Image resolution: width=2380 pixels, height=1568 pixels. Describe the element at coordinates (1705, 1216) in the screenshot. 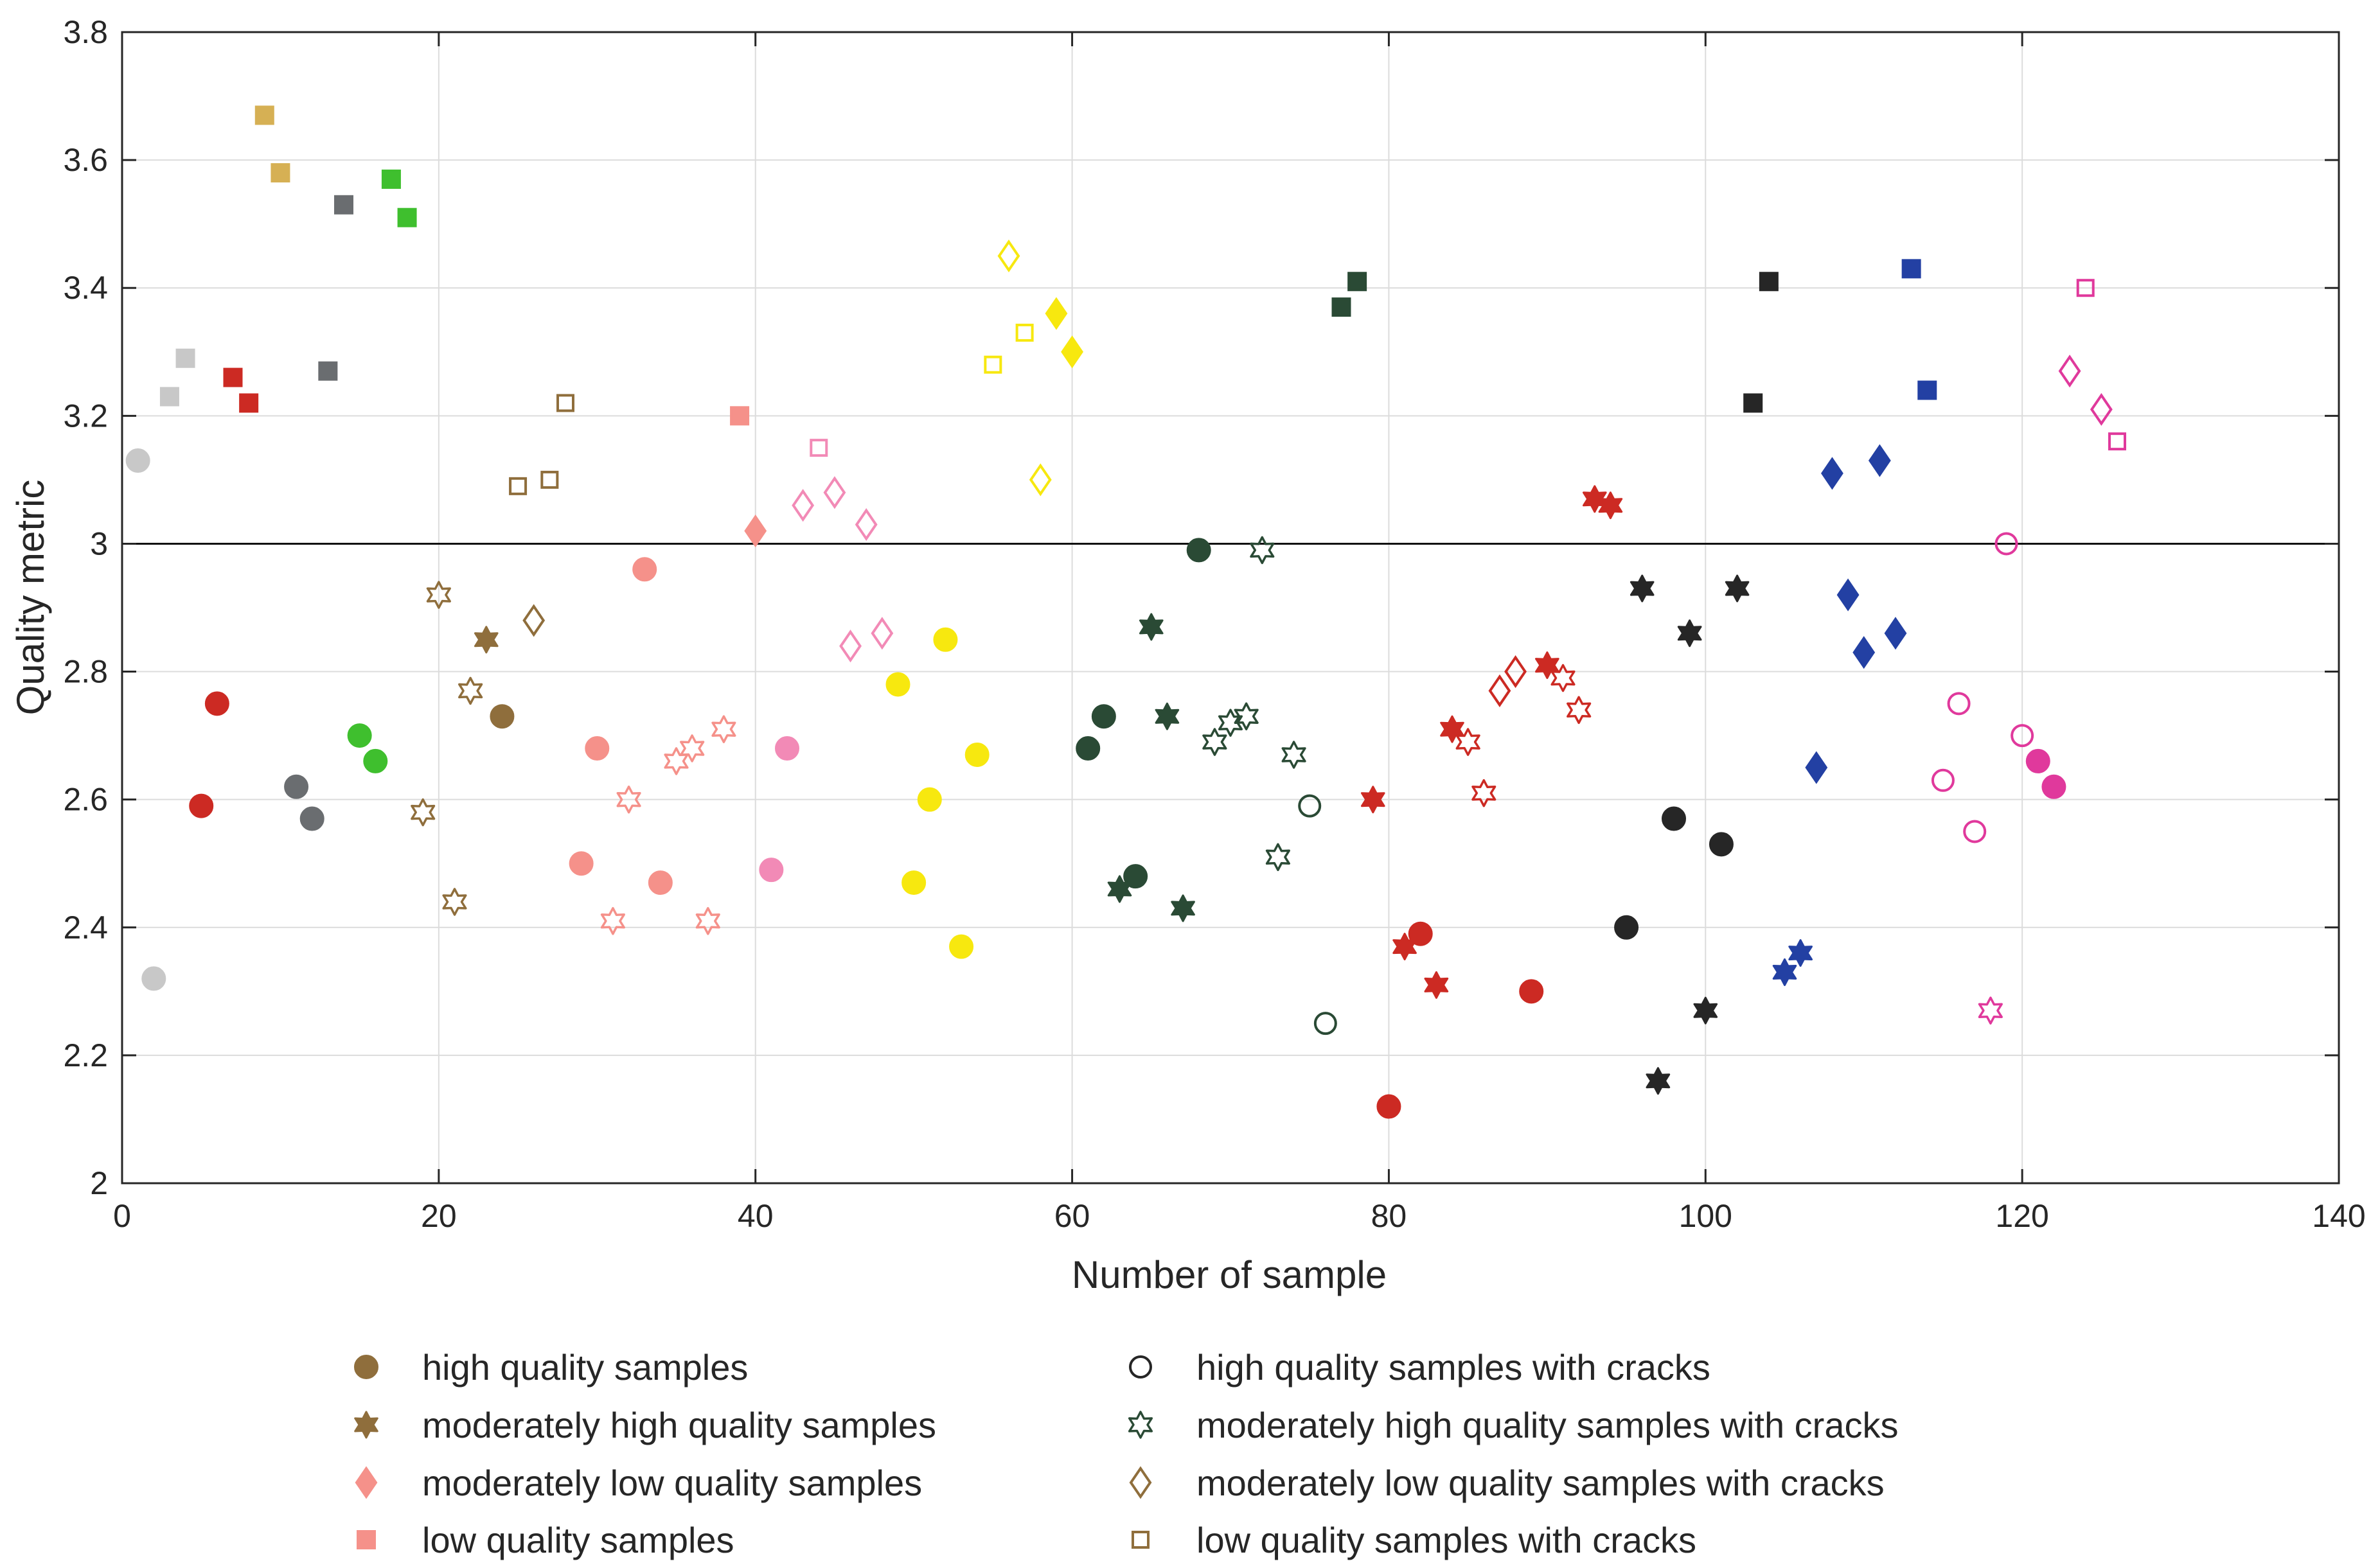

I see `x-tick-label: 100` at that location.